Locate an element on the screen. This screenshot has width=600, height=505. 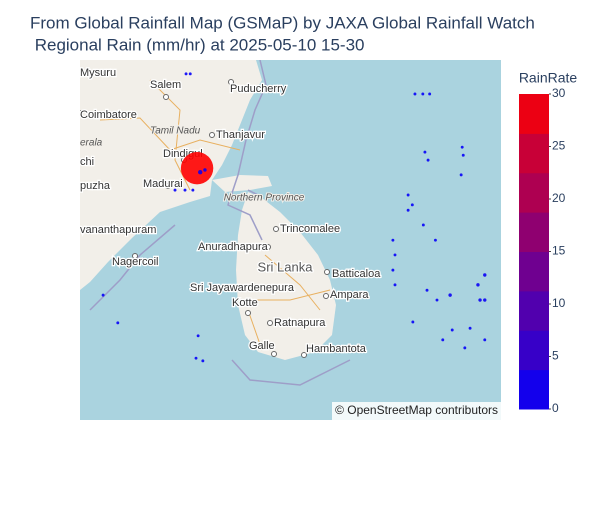
place-label: Hambantota is located at coordinates (336, 349).